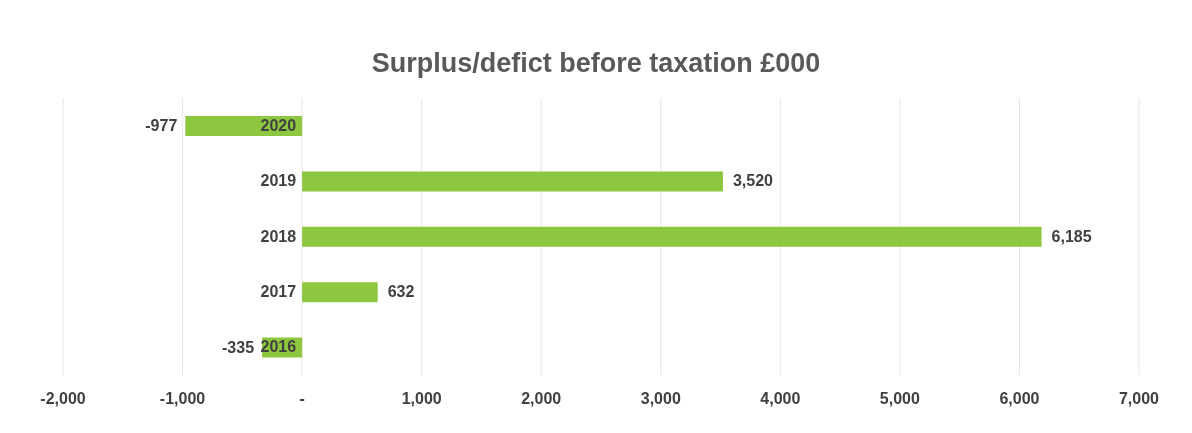 This screenshot has width=1192, height=433. Describe the element at coordinates (780, 399) in the screenshot. I see `x-tick-label: 4,000` at that location.